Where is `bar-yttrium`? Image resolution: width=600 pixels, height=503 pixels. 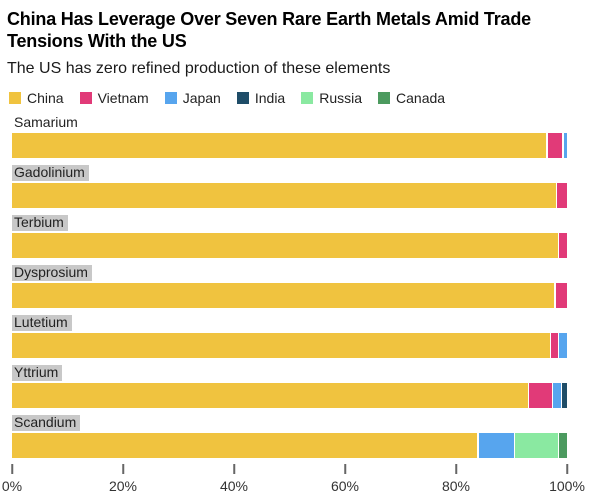
bar-yttrium is located at coordinates (289, 395).